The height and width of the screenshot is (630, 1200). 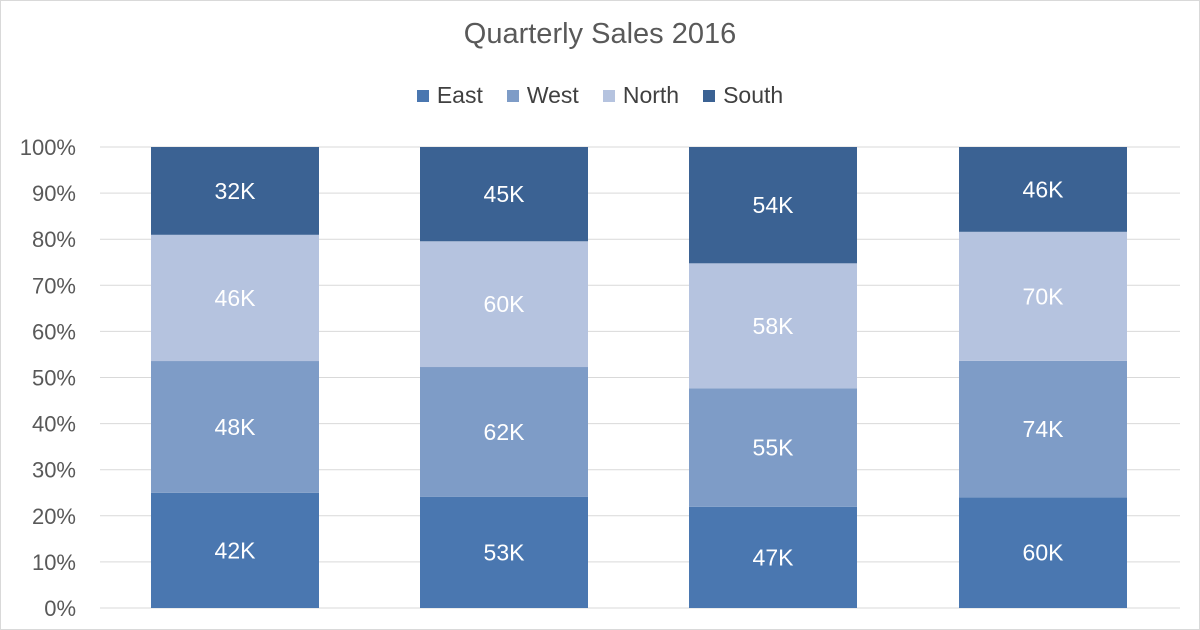 What do you see at coordinates (709, 95) in the screenshot?
I see `legend-swatch-south` at bounding box center [709, 95].